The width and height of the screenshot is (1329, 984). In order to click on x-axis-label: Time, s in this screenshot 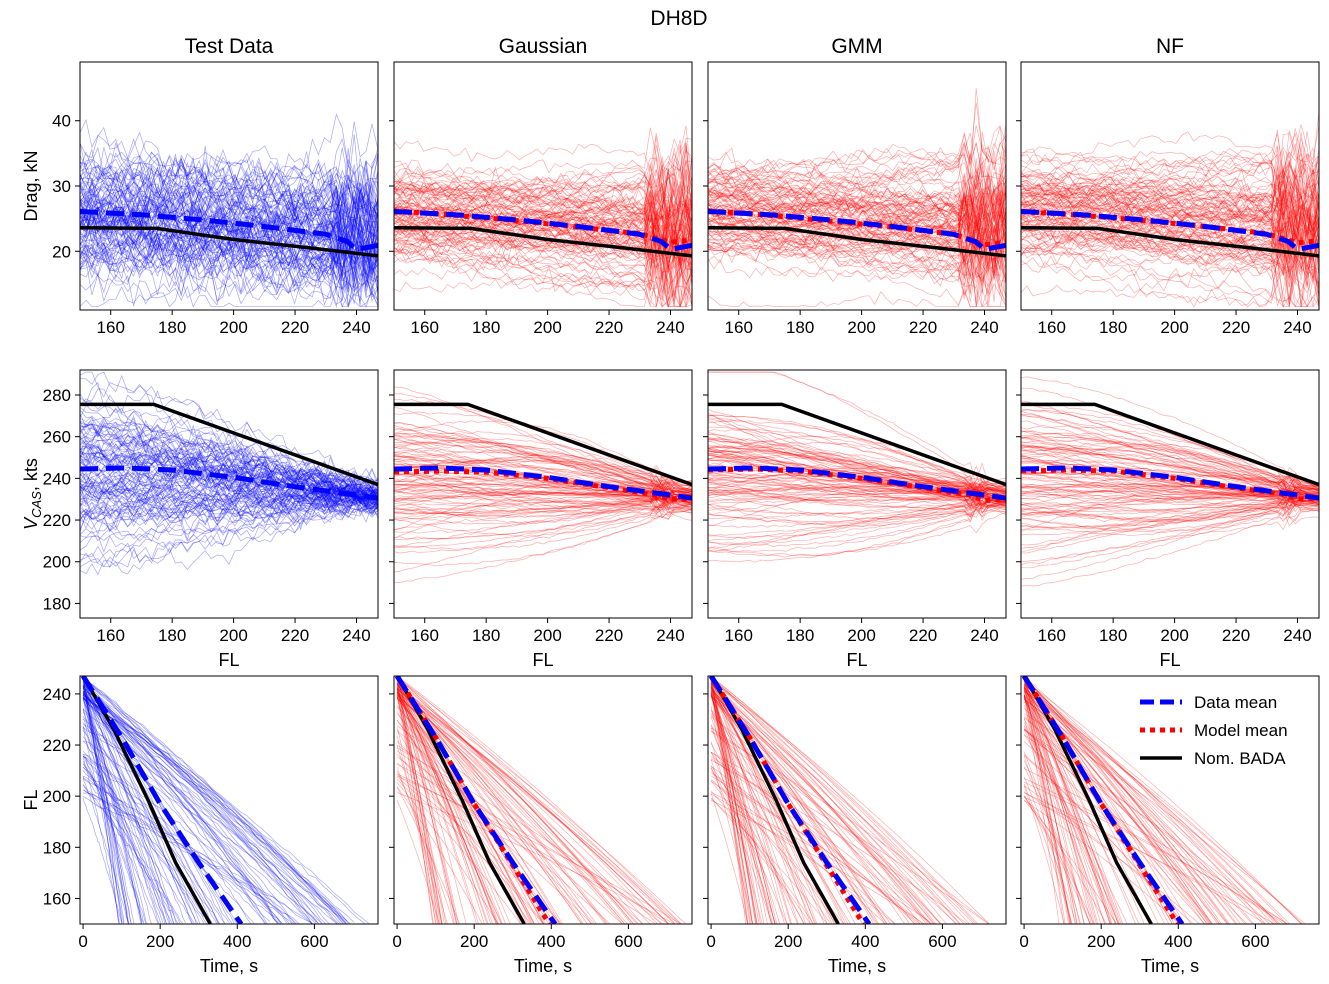, I will do `click(229, 966)`.